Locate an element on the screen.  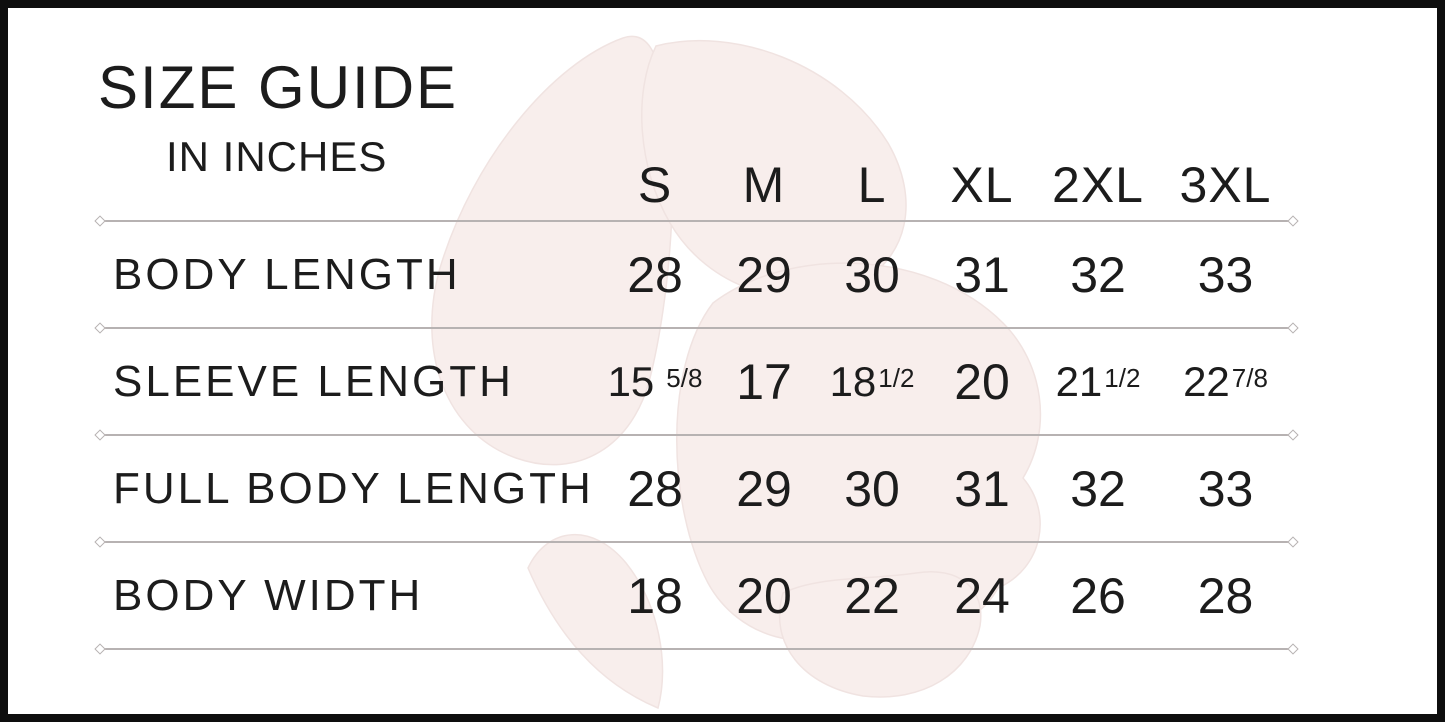
size-value: 227/8 is located at coordinates (1225, 382).